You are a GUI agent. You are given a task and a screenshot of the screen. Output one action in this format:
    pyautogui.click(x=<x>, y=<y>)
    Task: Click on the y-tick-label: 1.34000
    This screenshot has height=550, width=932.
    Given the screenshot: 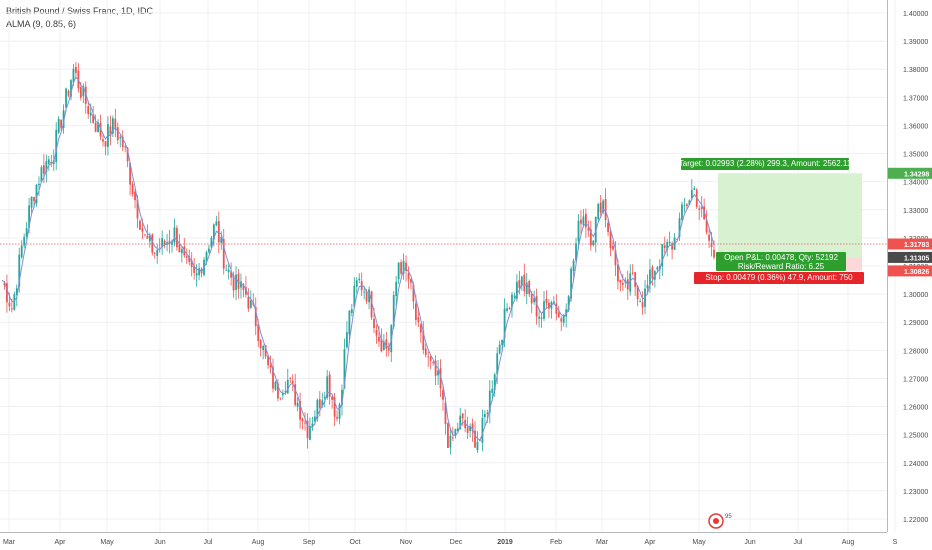 What is the action you would take?
    pyautogui.click(x=915, y=183)
    